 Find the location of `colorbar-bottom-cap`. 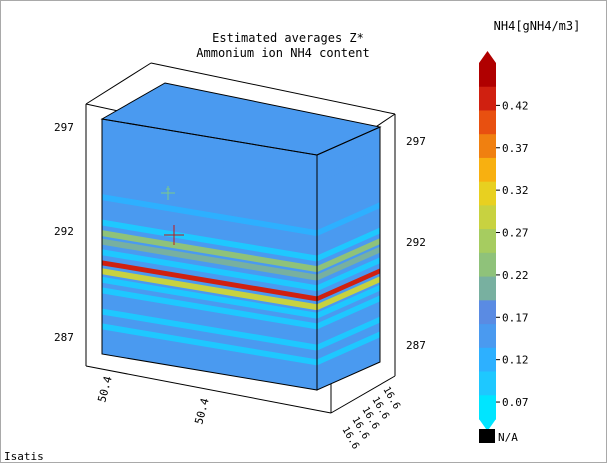

colorbar-bottom-cap is located at coordinates (487, 425).